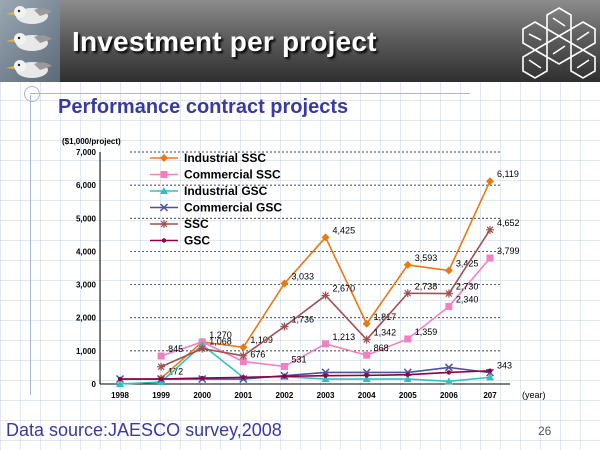  I want to click on y-tick-label: 0, so click(94, 384).